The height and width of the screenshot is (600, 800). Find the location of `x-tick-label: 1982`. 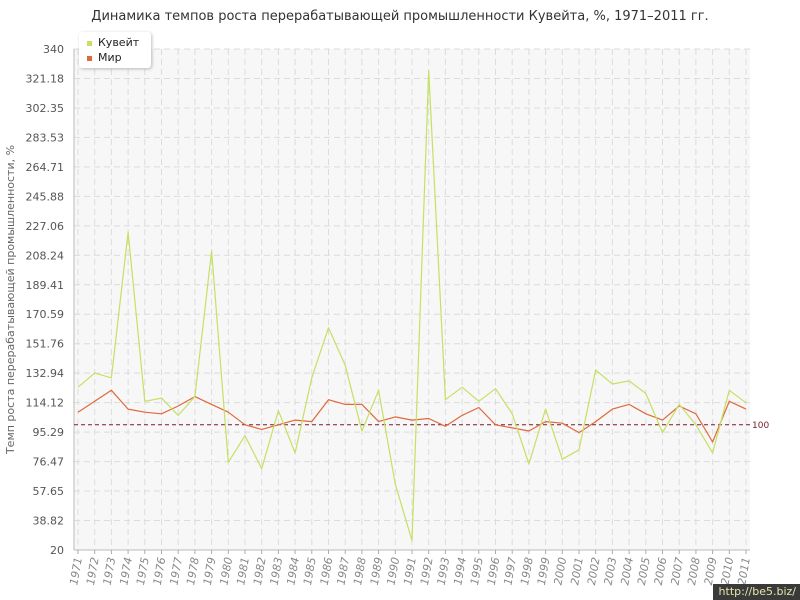

x-tick-label: 1982 is located at coordinates (260, 571).